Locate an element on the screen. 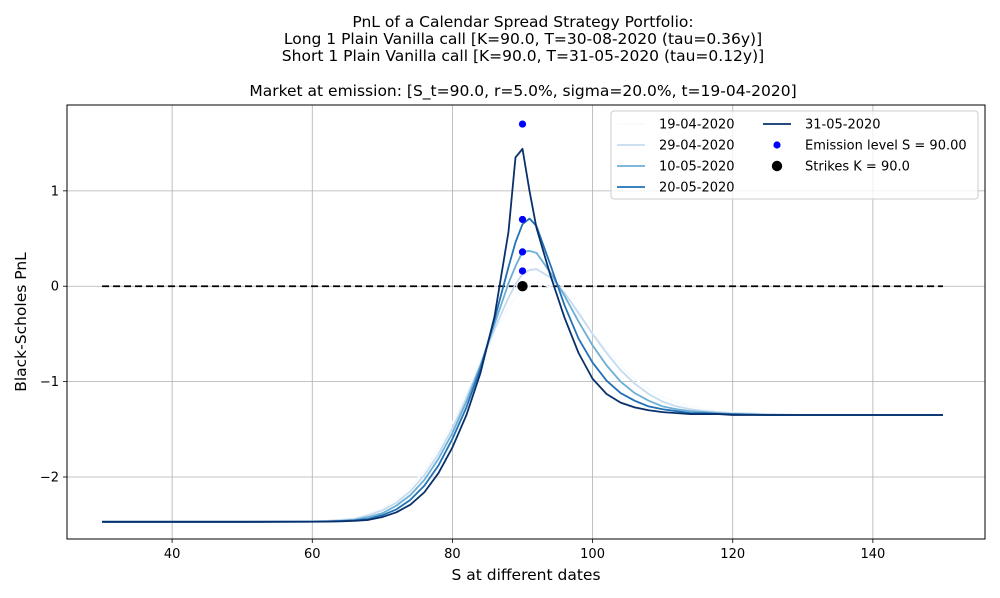 The image size is (1000, 598). x-axis-label: S at different dates is located at coordinates (525, 575).